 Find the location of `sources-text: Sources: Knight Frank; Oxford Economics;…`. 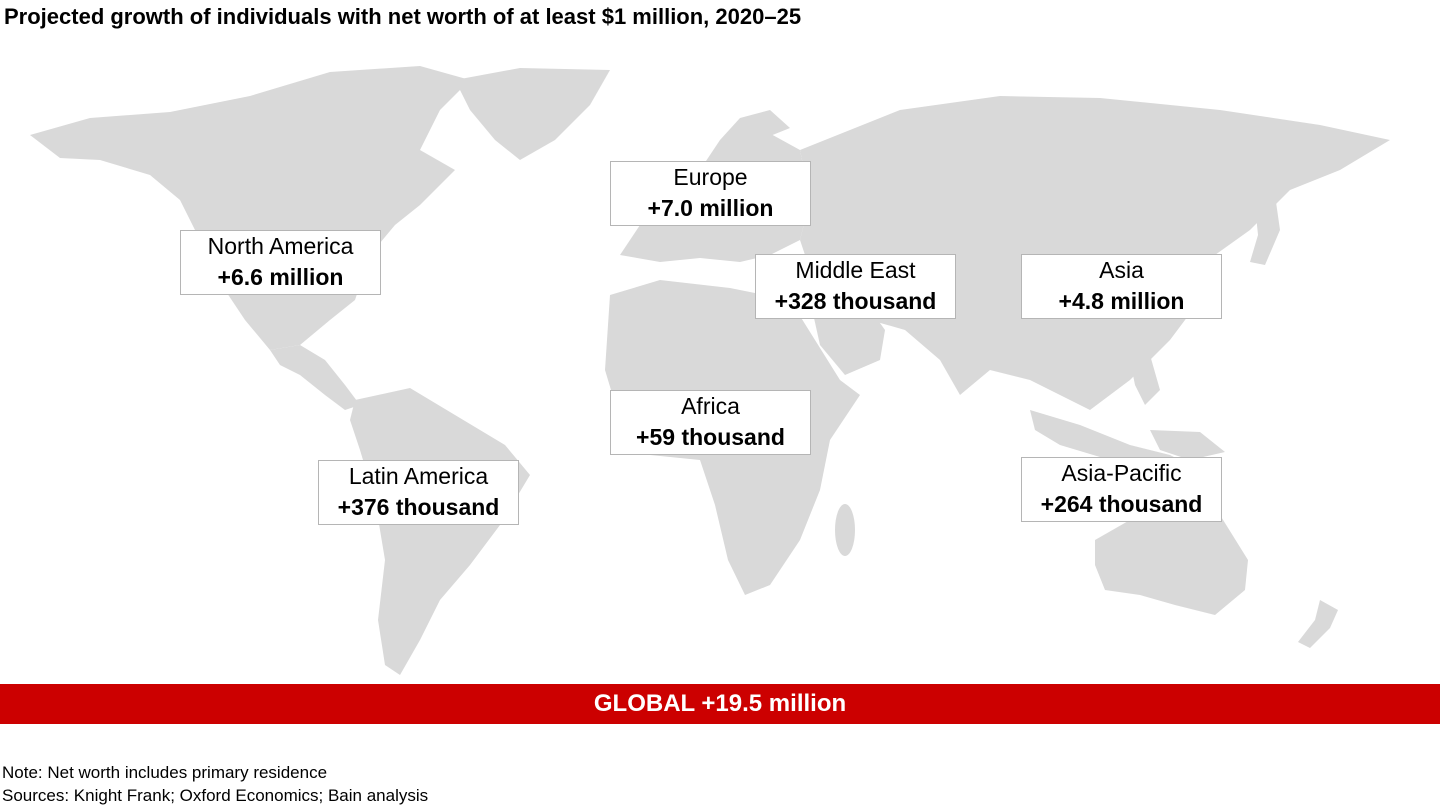

sources-text: Sources: Knight Frank; Oxford Economics;… is located at coordinates (215, 795).